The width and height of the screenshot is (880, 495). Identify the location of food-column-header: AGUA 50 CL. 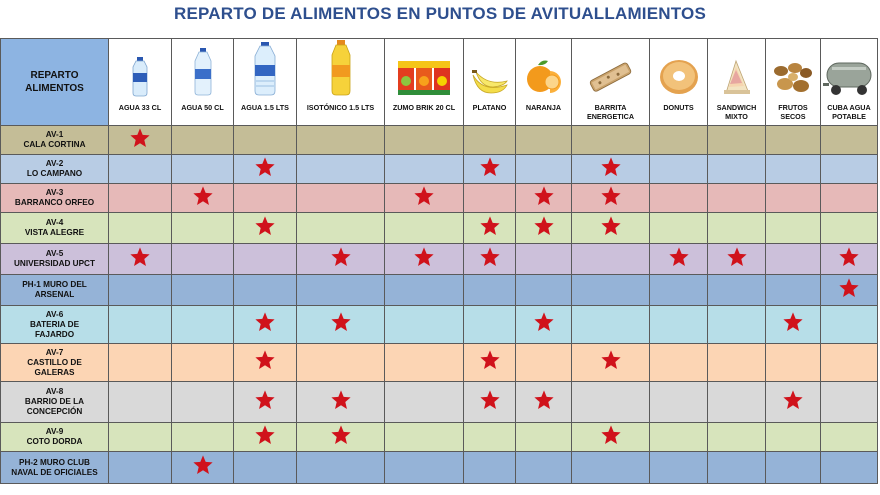
(202, 82).